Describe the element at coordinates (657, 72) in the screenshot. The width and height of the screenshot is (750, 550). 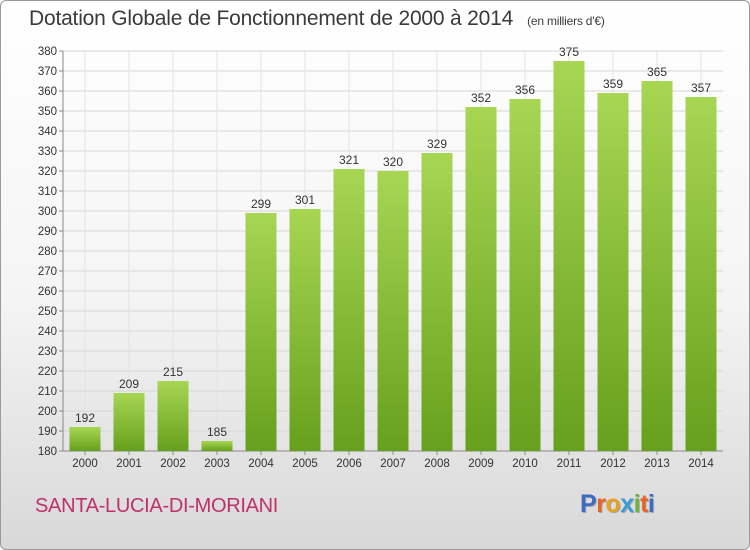
I see `data-label: 365` at that location.